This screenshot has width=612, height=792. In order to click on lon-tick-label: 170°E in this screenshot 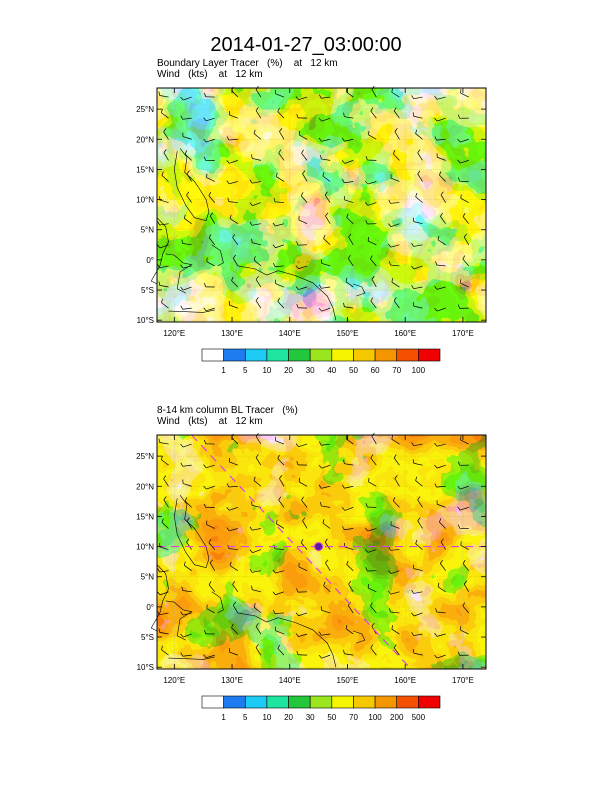, I will do `click(463, 680)`.